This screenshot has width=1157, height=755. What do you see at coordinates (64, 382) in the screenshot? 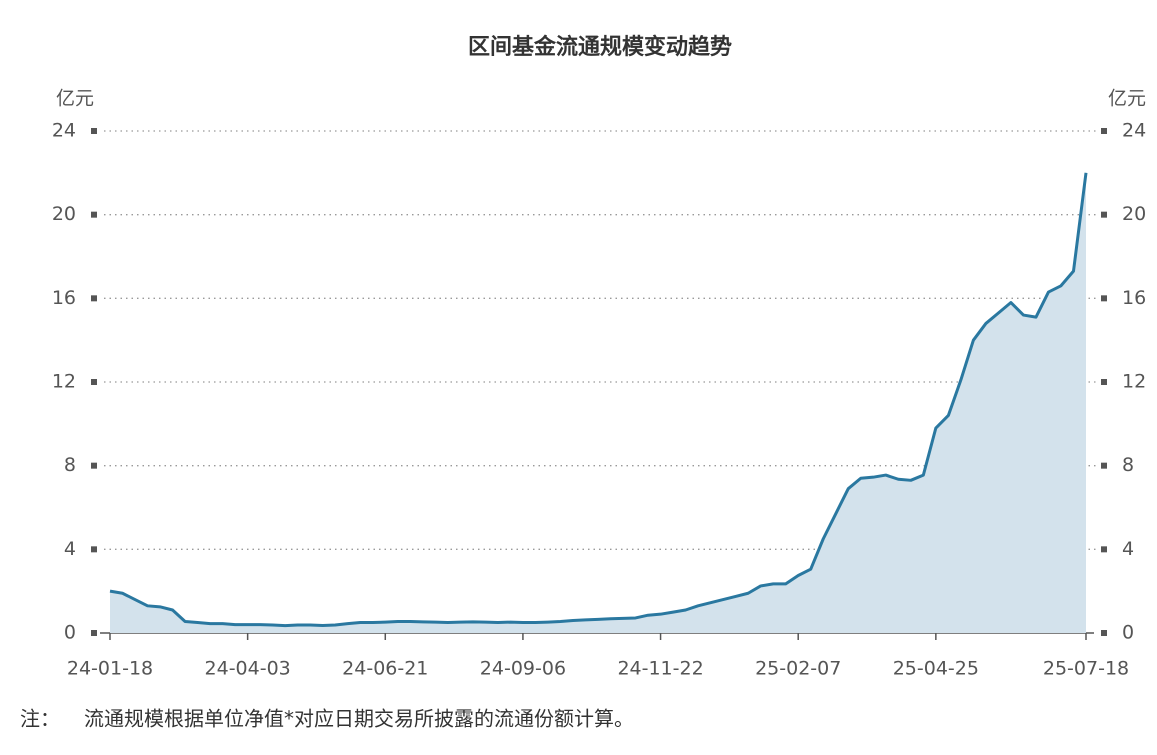
I see `y-tick-label: 12` at bounding box center [64, 382].